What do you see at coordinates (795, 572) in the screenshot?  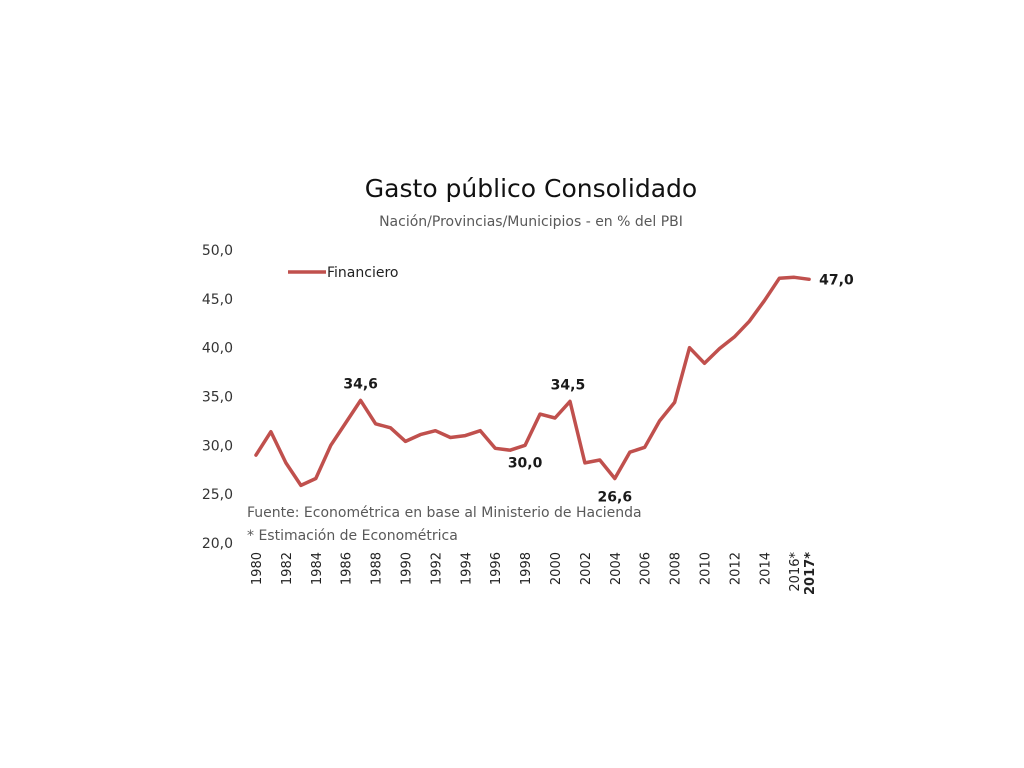 I see `x-tick-label: 2016*` at bounding box center [795, 572].